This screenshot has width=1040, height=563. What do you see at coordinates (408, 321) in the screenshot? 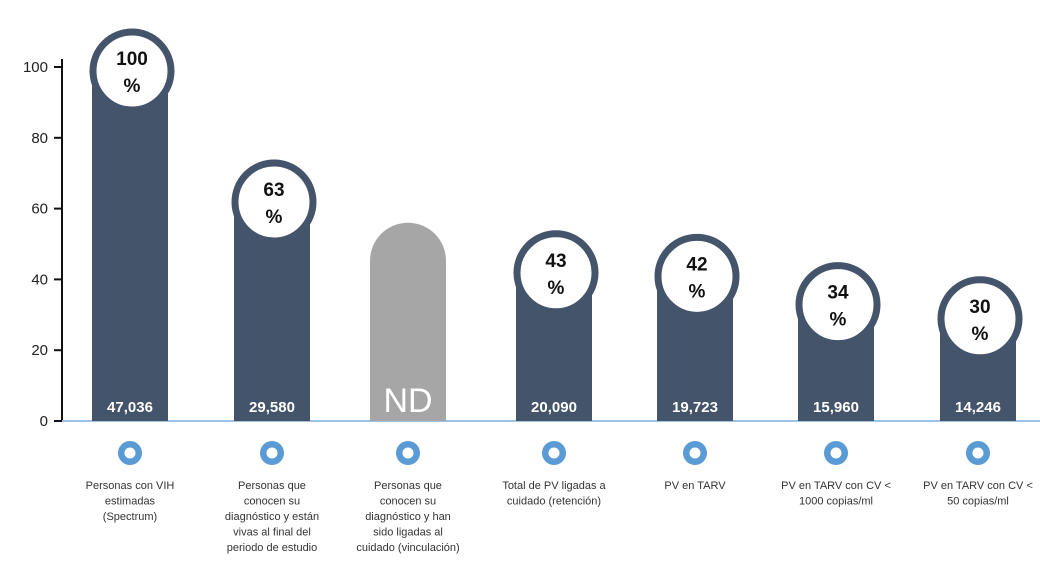
I see `bar-nd` at bounding box center [408, 321].